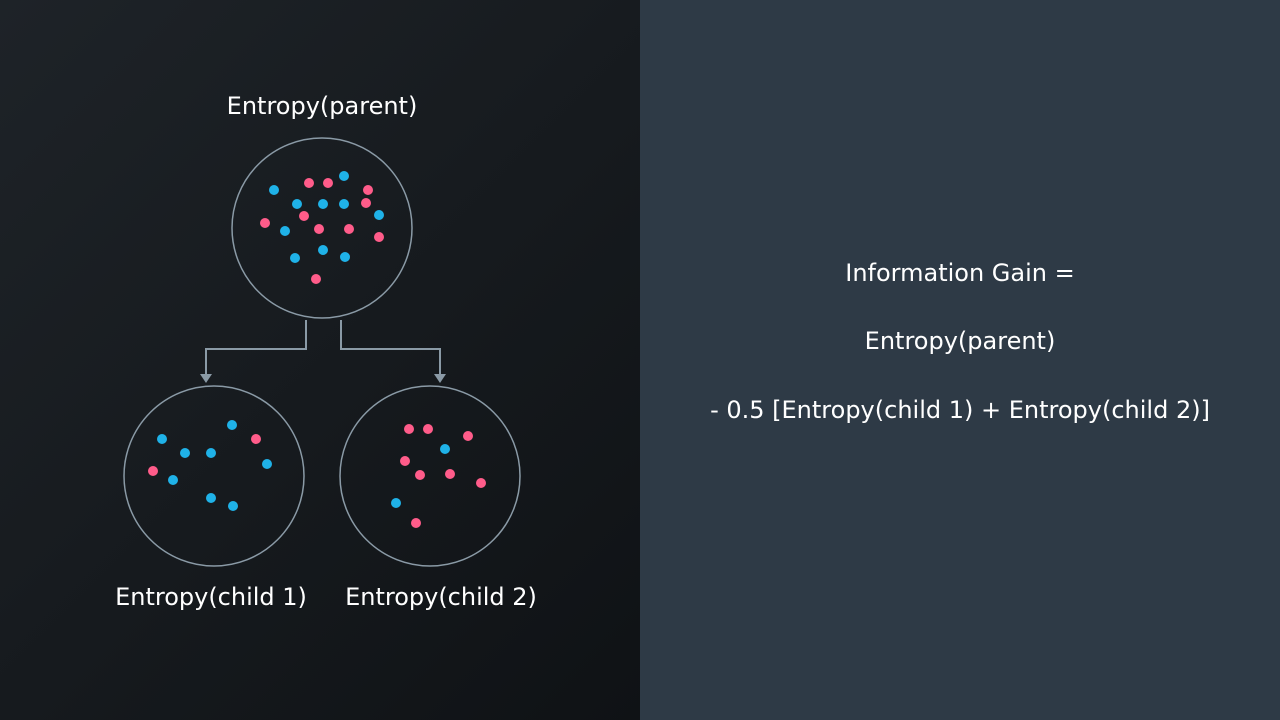 The height and width of the screenshot is (720, 1280). Describe the element at coordinates (322, 106) in the screenshot. I see `parent-entropy-label: Entropy(parent)` at that location.